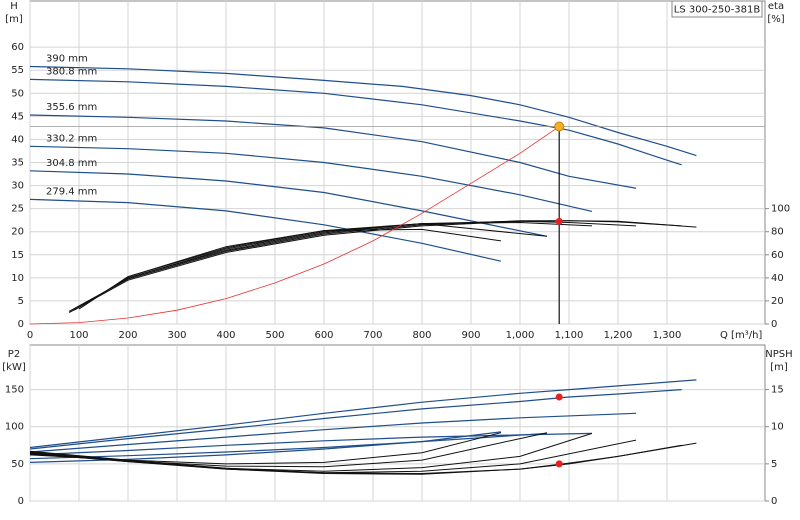  I want to click on y-tick-label: 40, so click(17, 139).